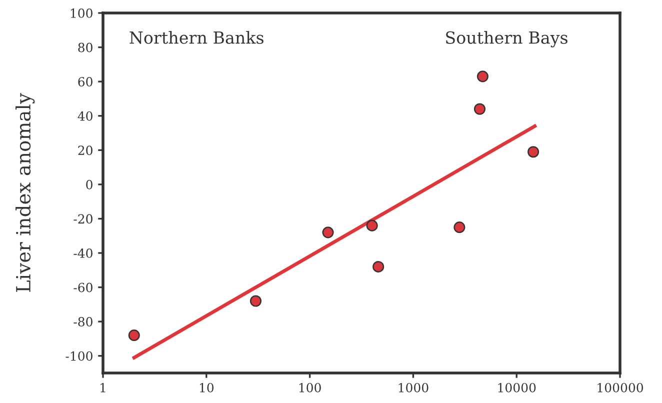 The image size is (662, 403). Describe the element at coordinates (83, 253) in the screenshot. I see `y-tick-label: -40` at that location.